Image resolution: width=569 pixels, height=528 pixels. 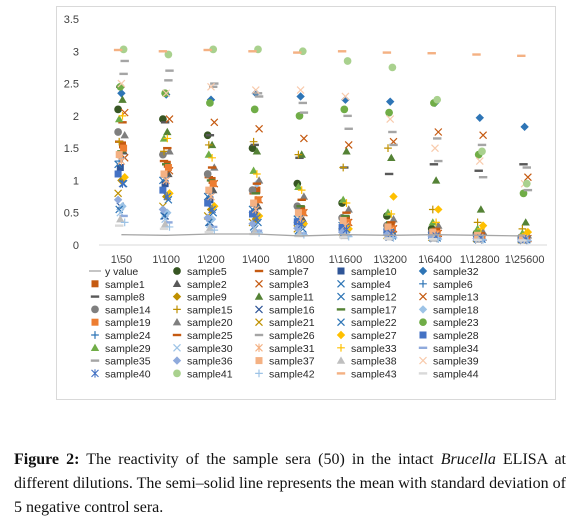 I want to click on x-tick-label: 1\3200, so click(x=390, y=260).